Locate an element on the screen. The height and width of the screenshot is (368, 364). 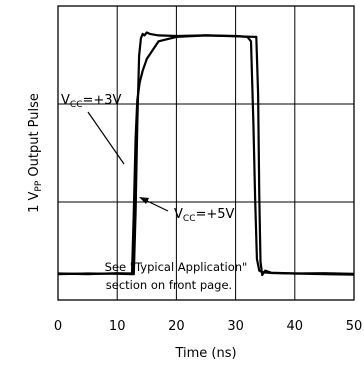
y-axis-label-sub: PP is located at coordinates (39, 185).